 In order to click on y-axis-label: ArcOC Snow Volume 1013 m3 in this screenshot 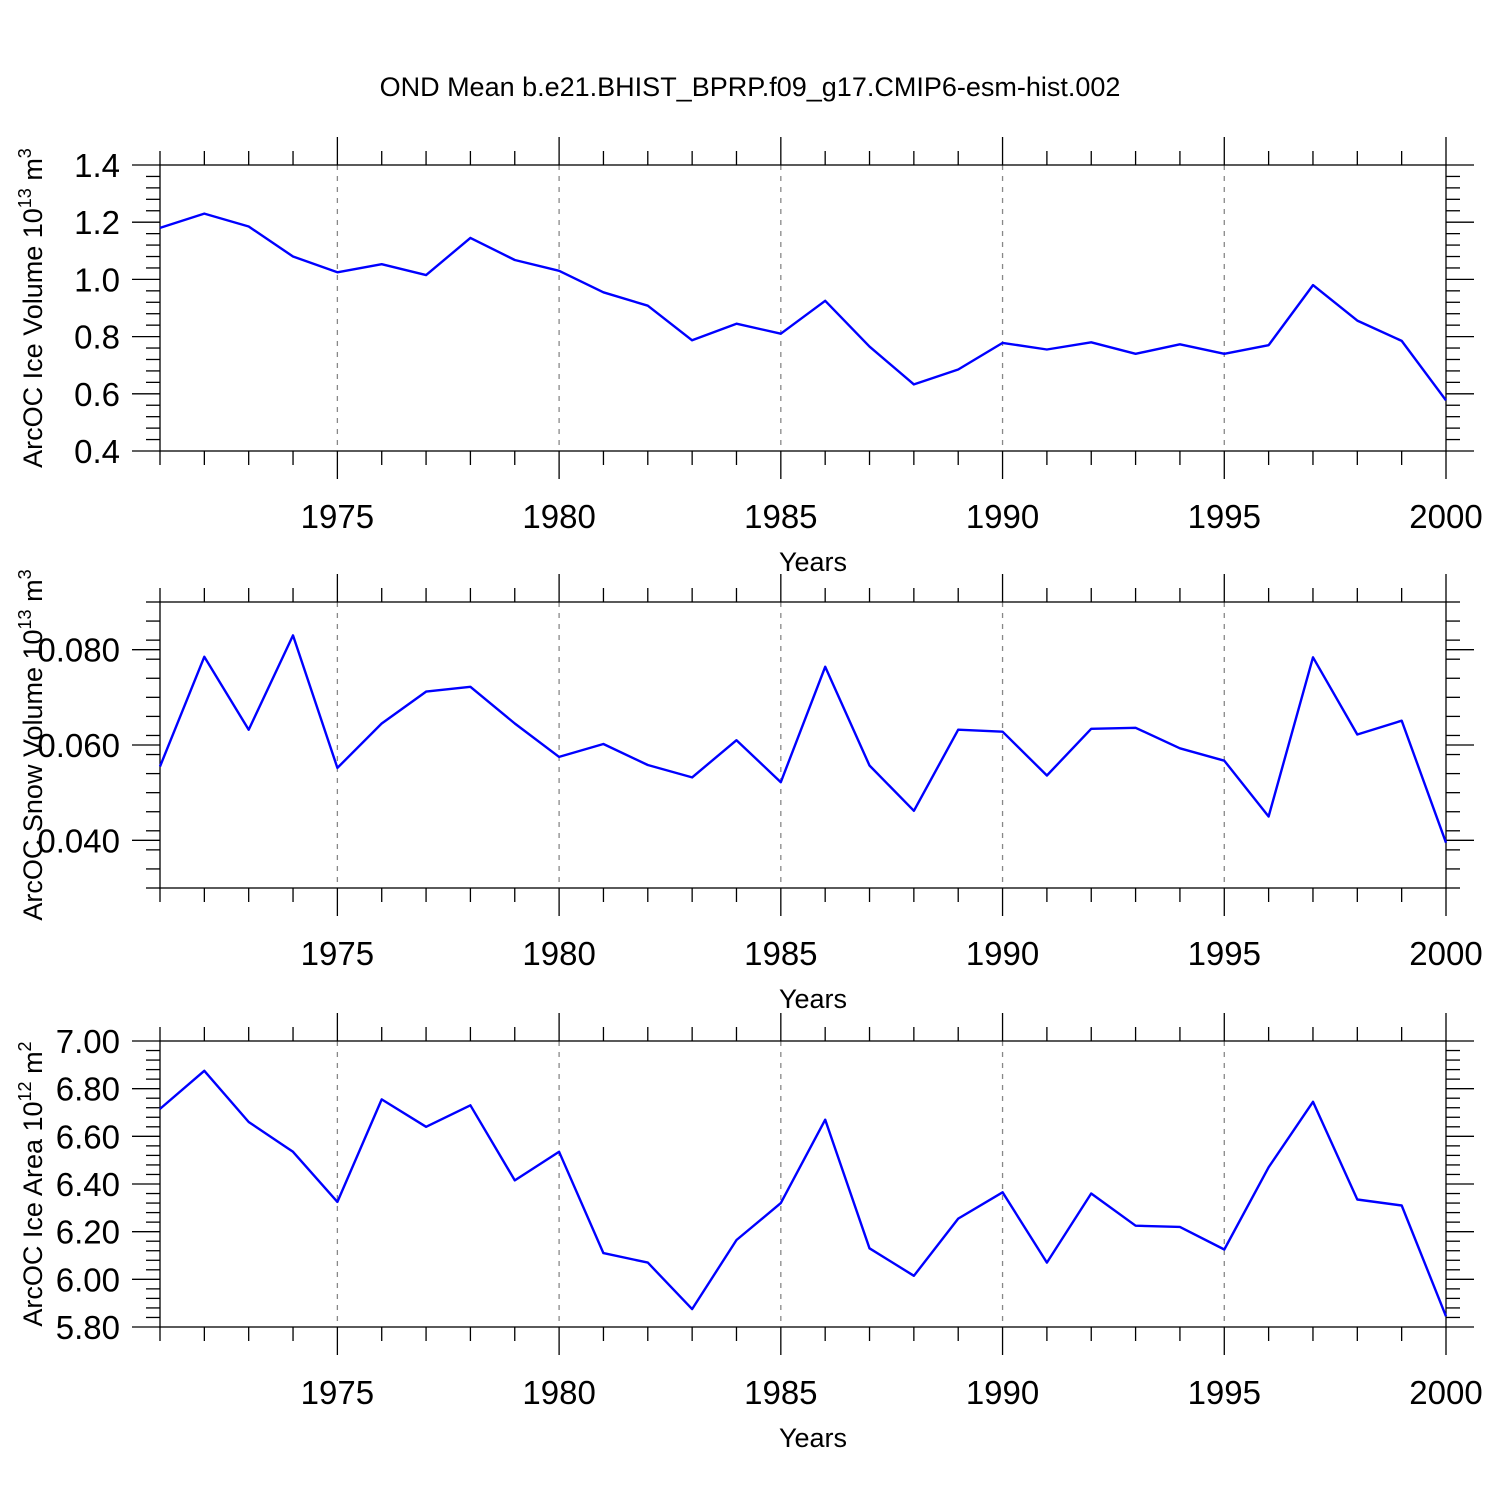, I will do `click(31, 744)`.